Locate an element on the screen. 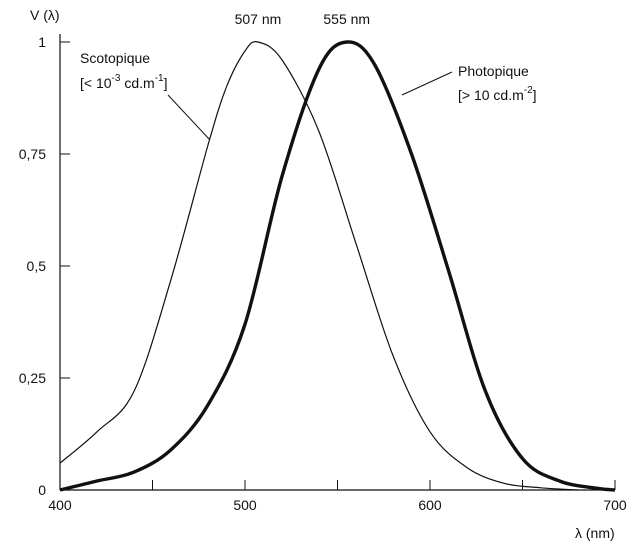  peak-labels: 507 nm 555 nm is located at coordinates (303, 19).